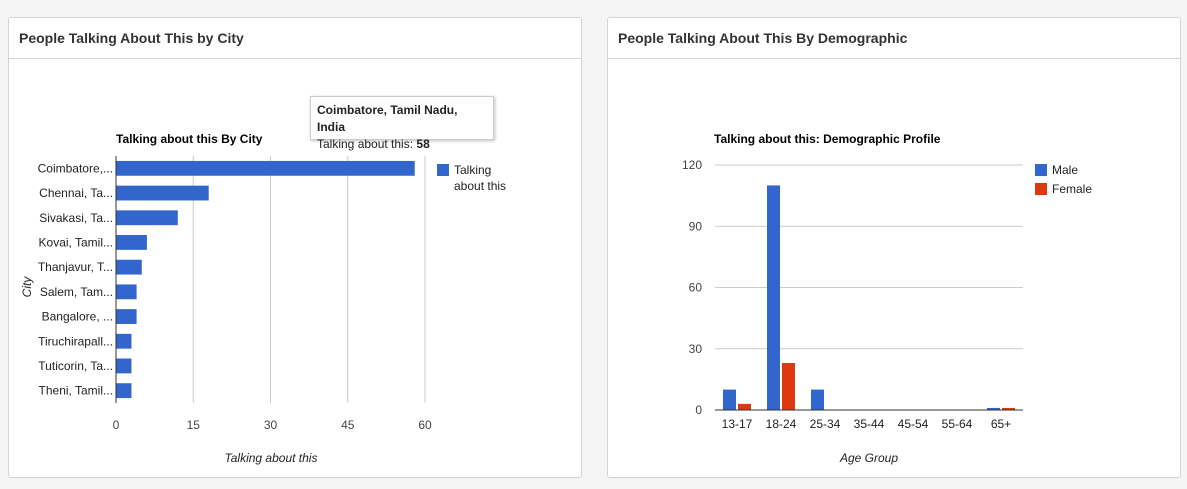  I want to click on city-panel-title: People Talking About This by City, so click(295, 38).